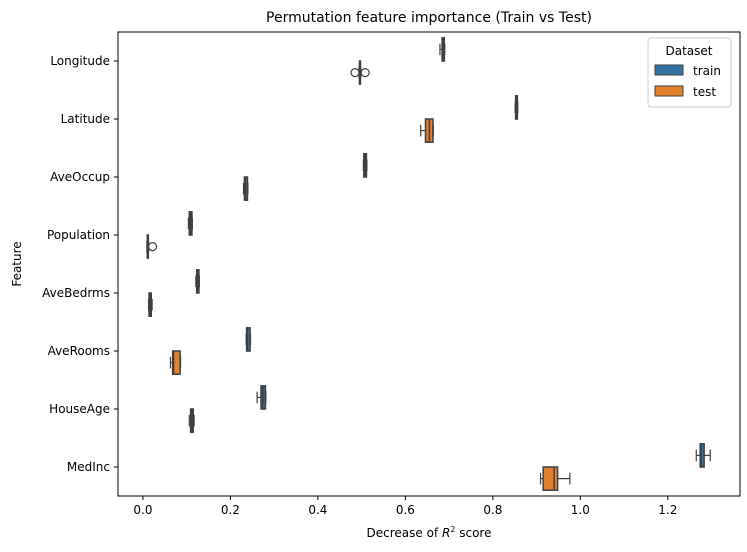 Image resolution: width=747 pixels, height=552 pixels. I want to click on legend-label-test: test, so click(704, 92).